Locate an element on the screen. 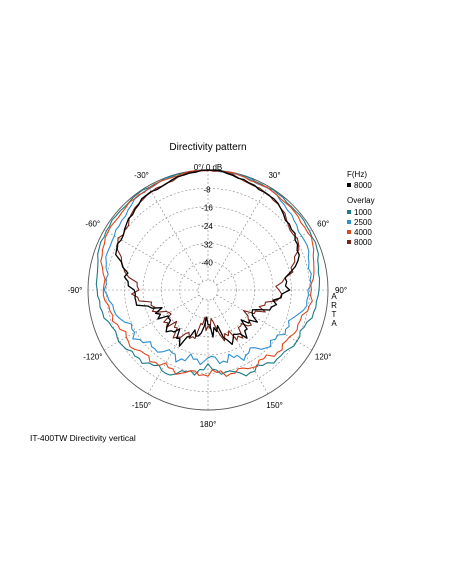 The height and width of the screenshot is (584, 452). angle-tick-label: -120° is located at coordinates (92, 357).